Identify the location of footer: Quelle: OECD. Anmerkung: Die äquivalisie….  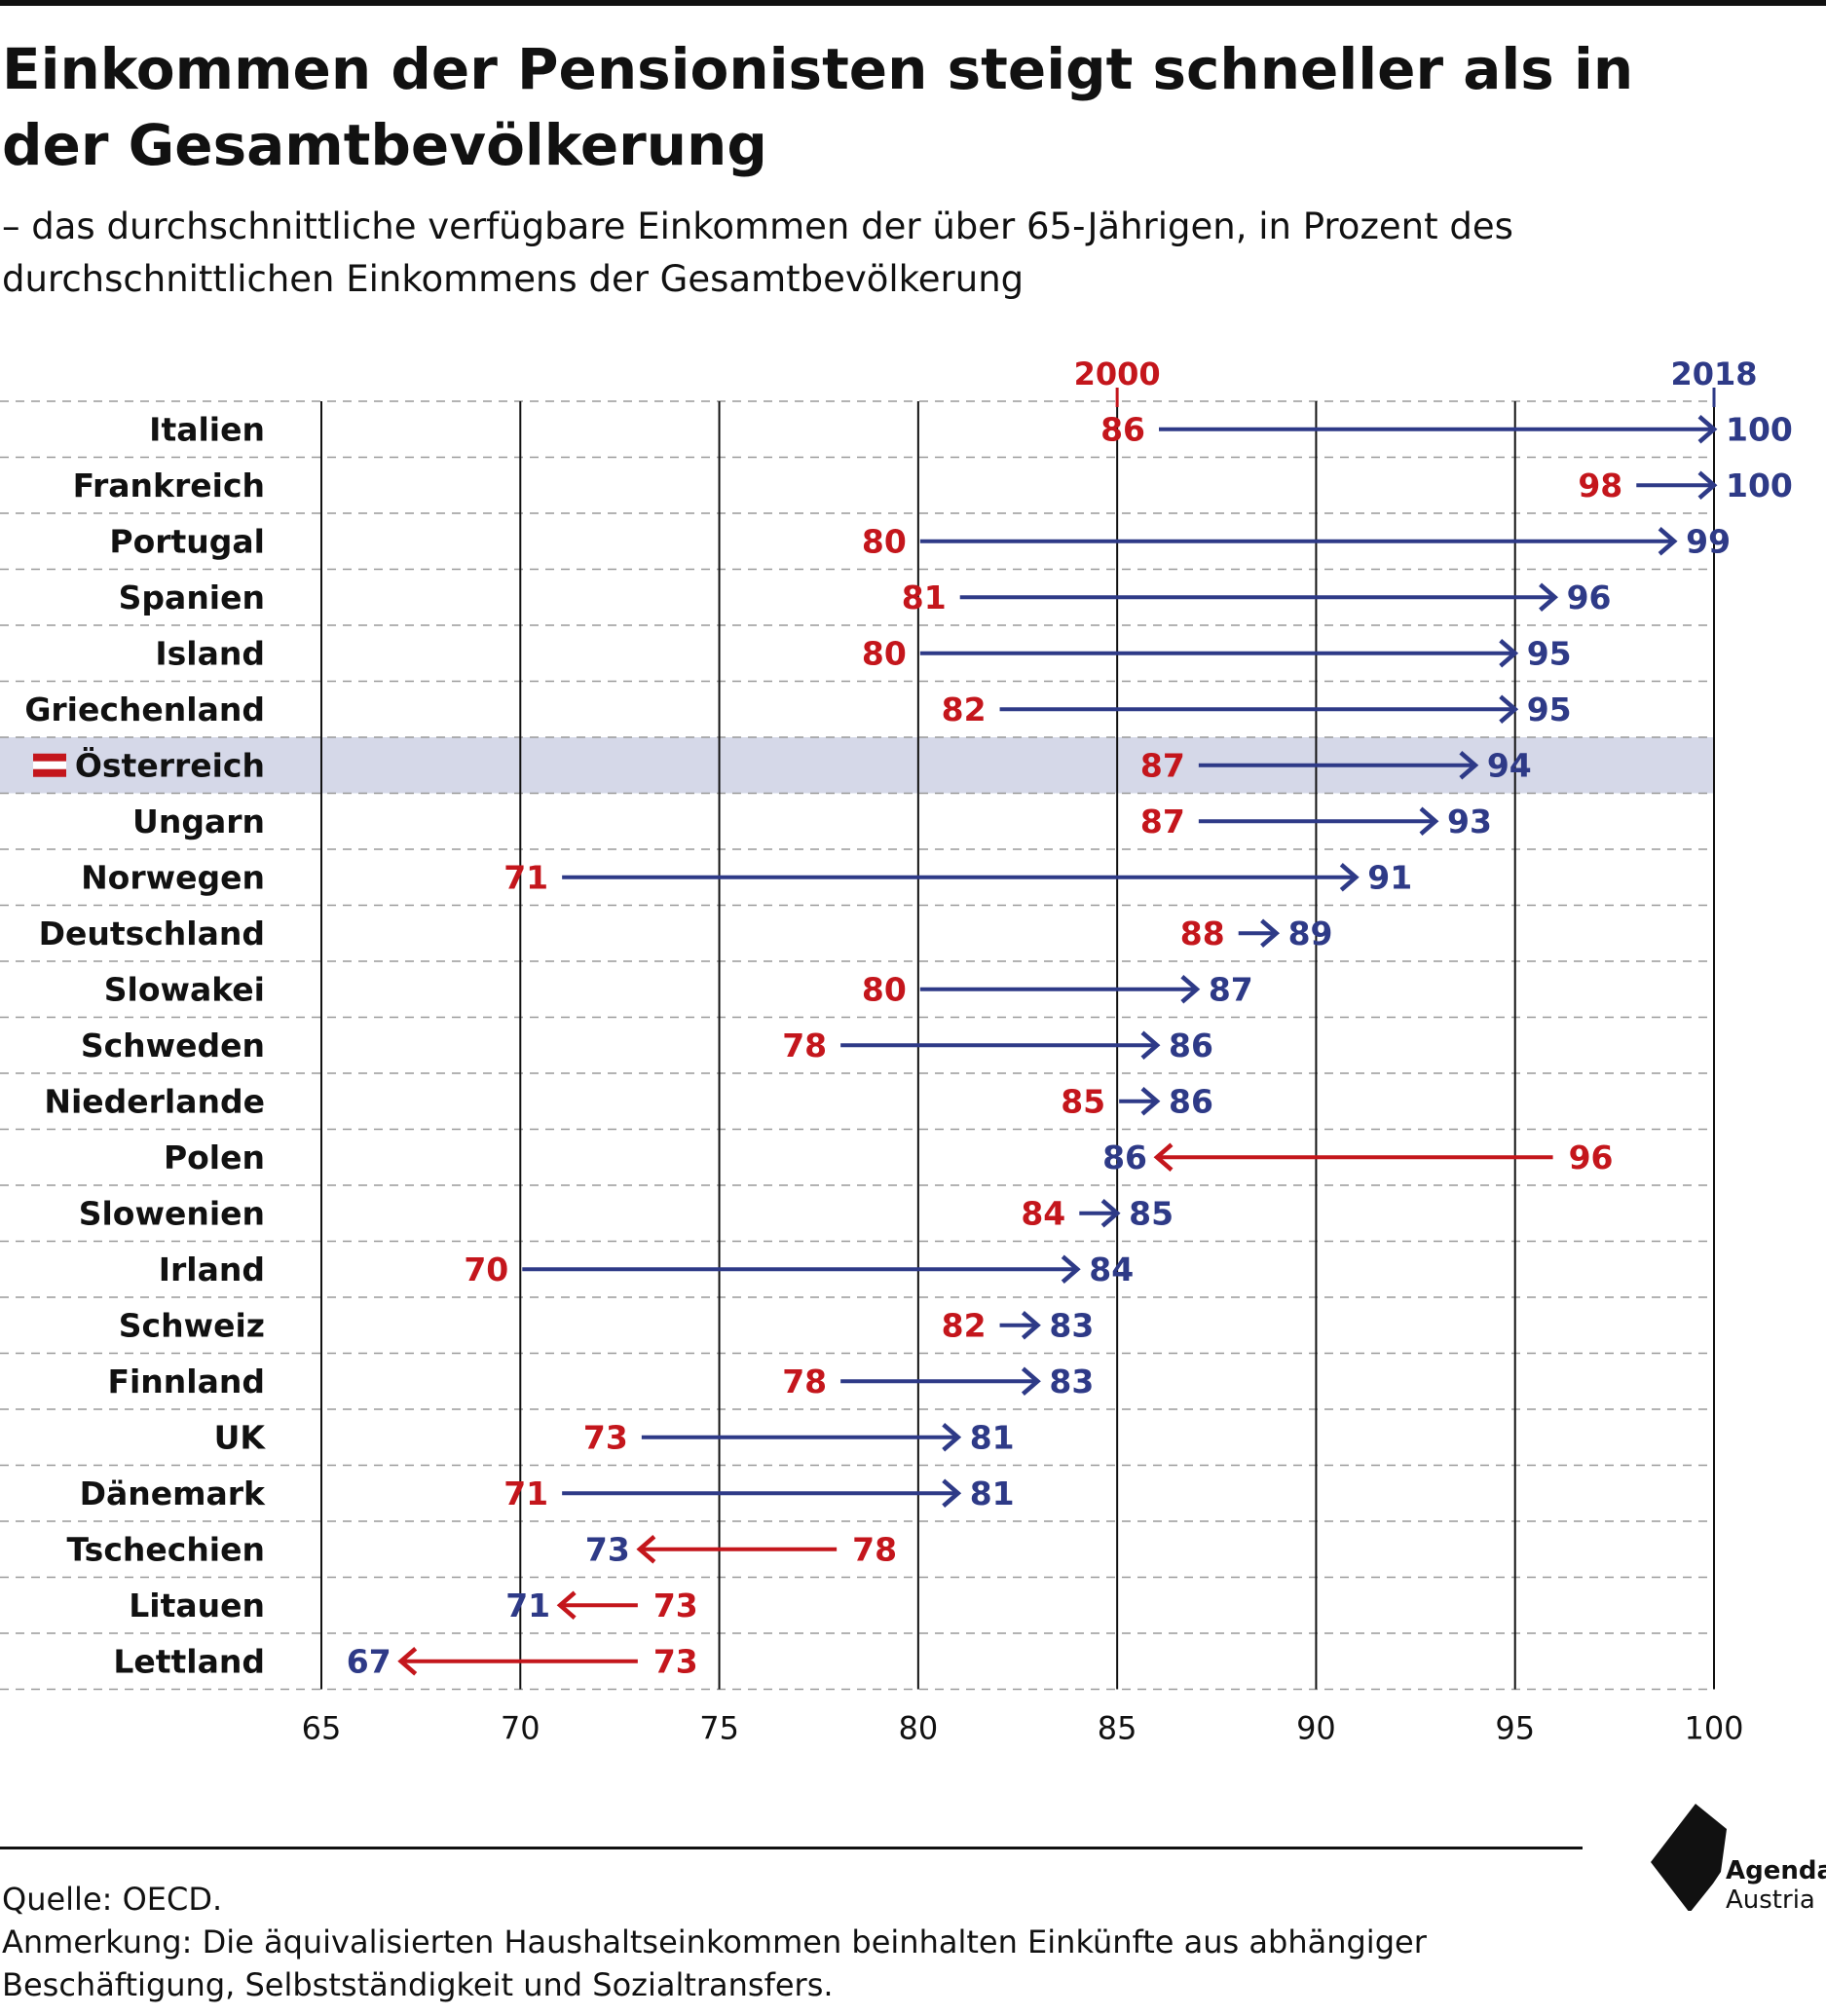
(800, 1942).